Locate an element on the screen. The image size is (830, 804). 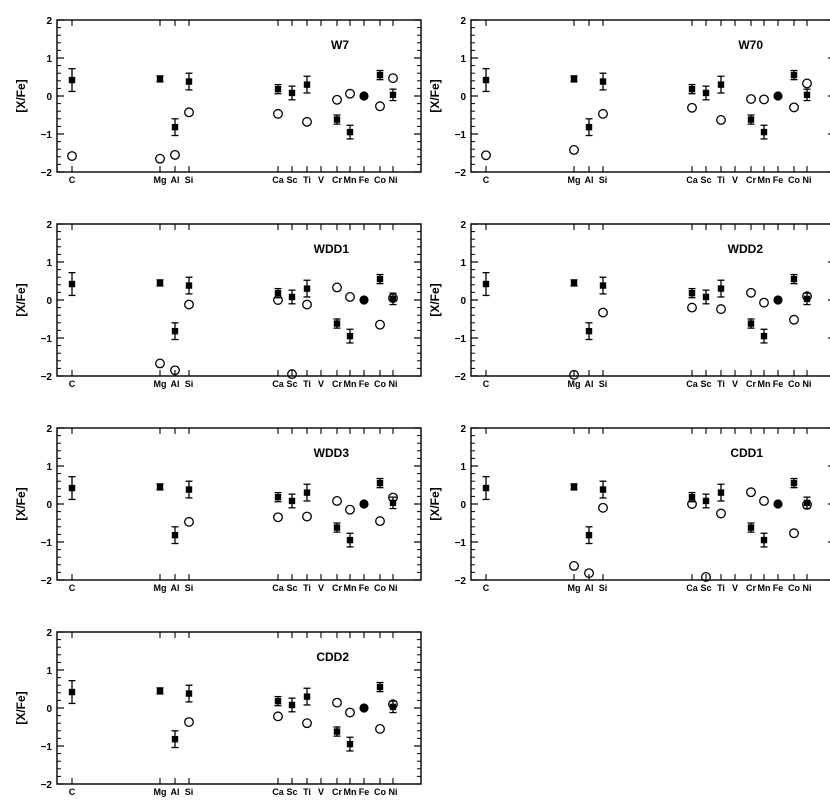
observed-point-mg is located at coordinates (574, 487).